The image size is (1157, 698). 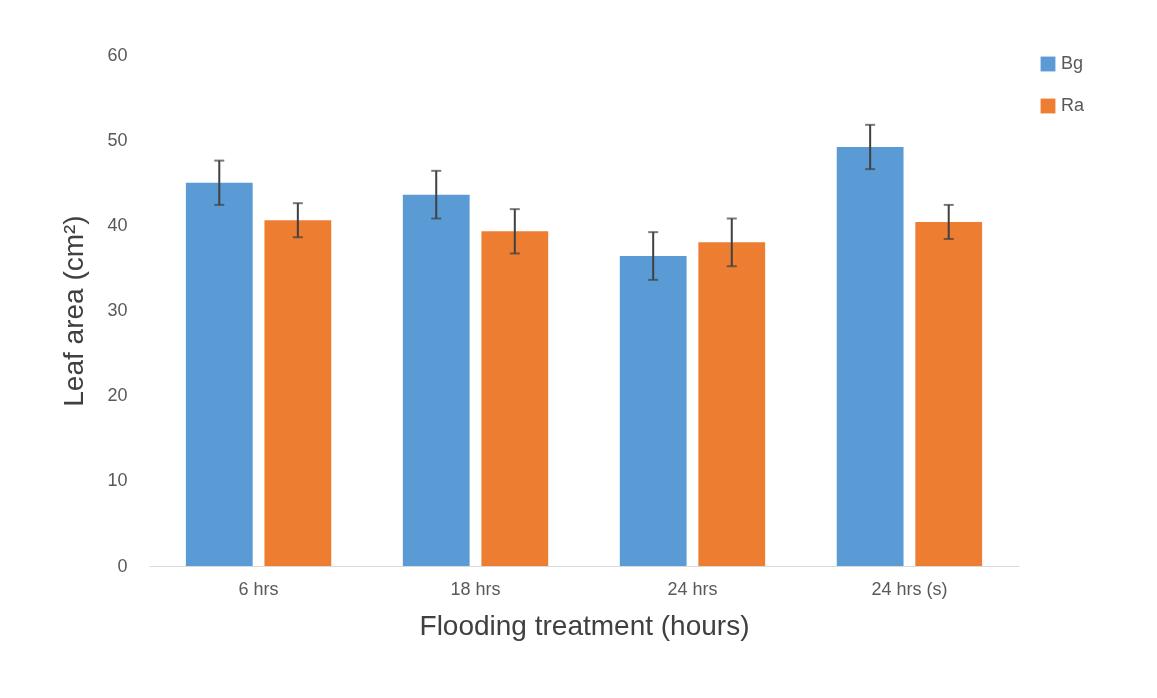 What do you see at coordinates (117, 224) in the screenshot?
I see `y-tick-label: 40` at bounding box center [117, 224].